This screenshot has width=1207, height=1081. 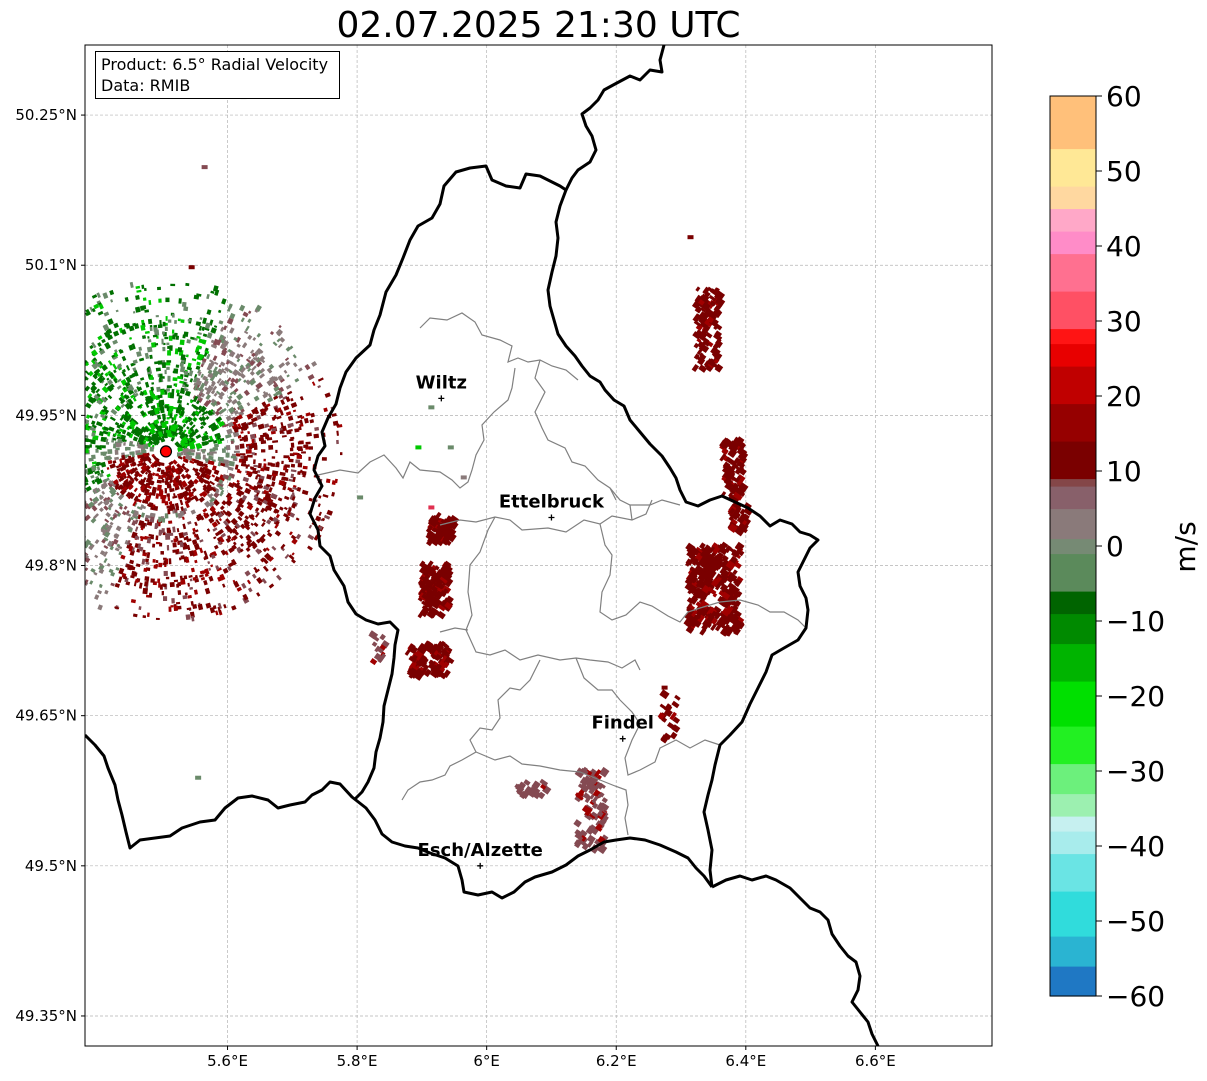 I want to click on colorbar-unit-label: m/s, so click(x=1185, y=546).